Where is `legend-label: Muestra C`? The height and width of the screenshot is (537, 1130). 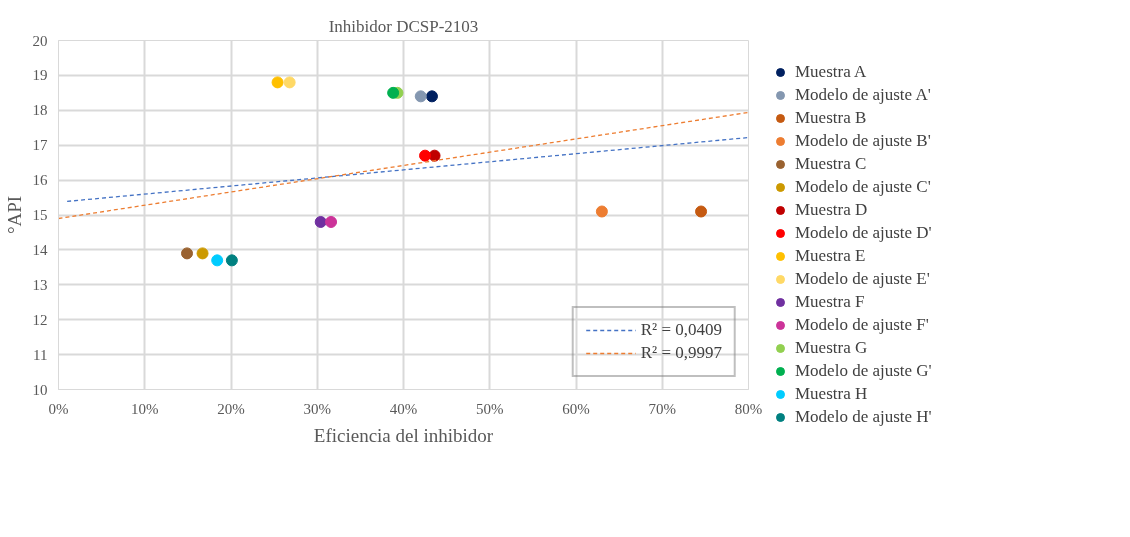 legend-label: Muestra C is located at coordinates (831, 164).